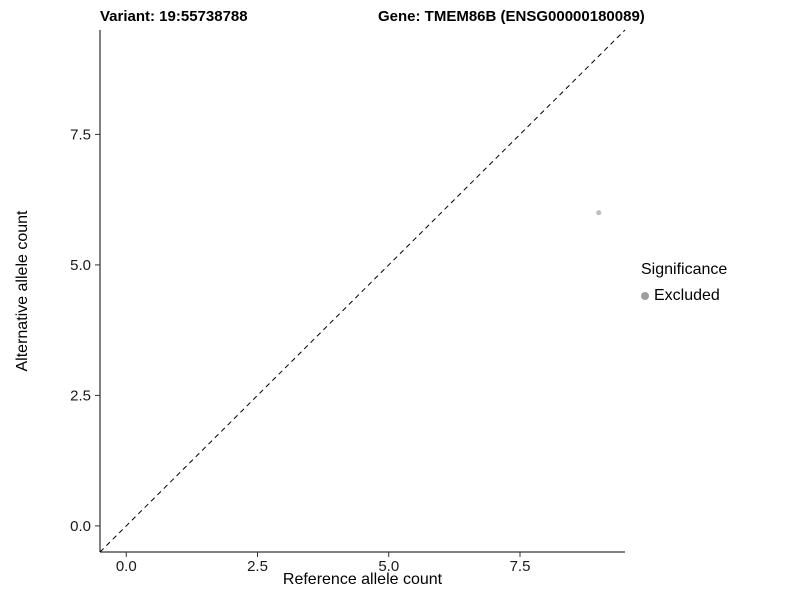 This screenshot has height=600, width=800. Describe the element at coordinates (126, 566) in the screenshot. I see `x-tick-label: 0.0` at that location.